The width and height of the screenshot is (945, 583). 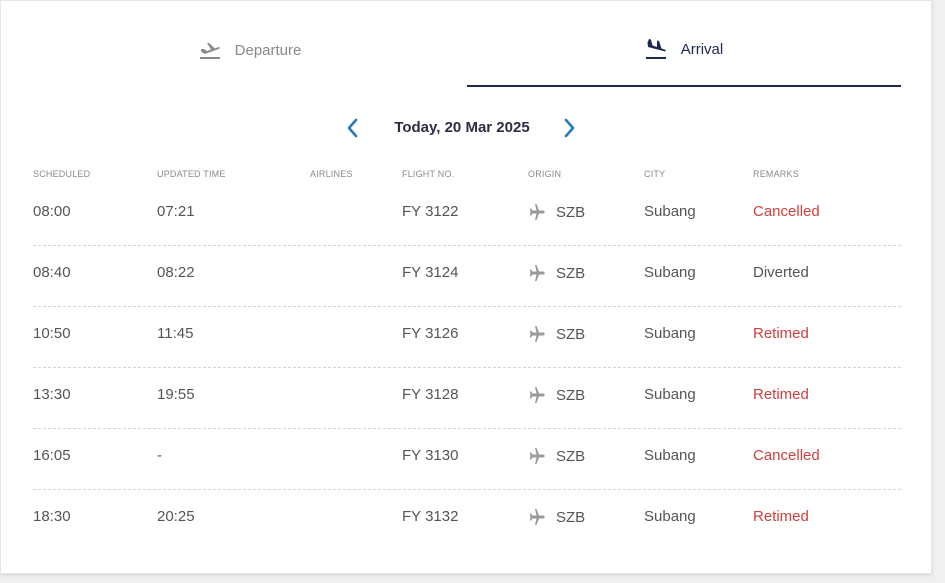 What do you see at coordinates (428, 174) in the screenshot?
I see `header-flight-no: FLIGHT NO.` at bounding box center [428, 174].